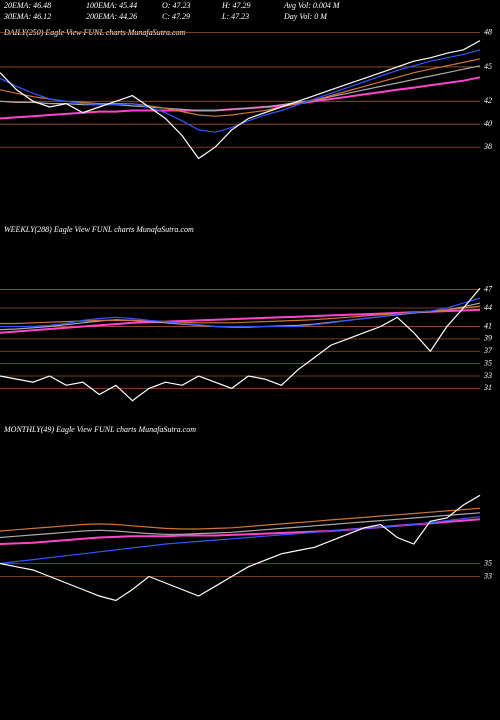 The width and height of the screenshot is (500, 720). Describe the element at coordinates (487, 338) in the screenshot. I see `y-tick-label: 39` at that location.